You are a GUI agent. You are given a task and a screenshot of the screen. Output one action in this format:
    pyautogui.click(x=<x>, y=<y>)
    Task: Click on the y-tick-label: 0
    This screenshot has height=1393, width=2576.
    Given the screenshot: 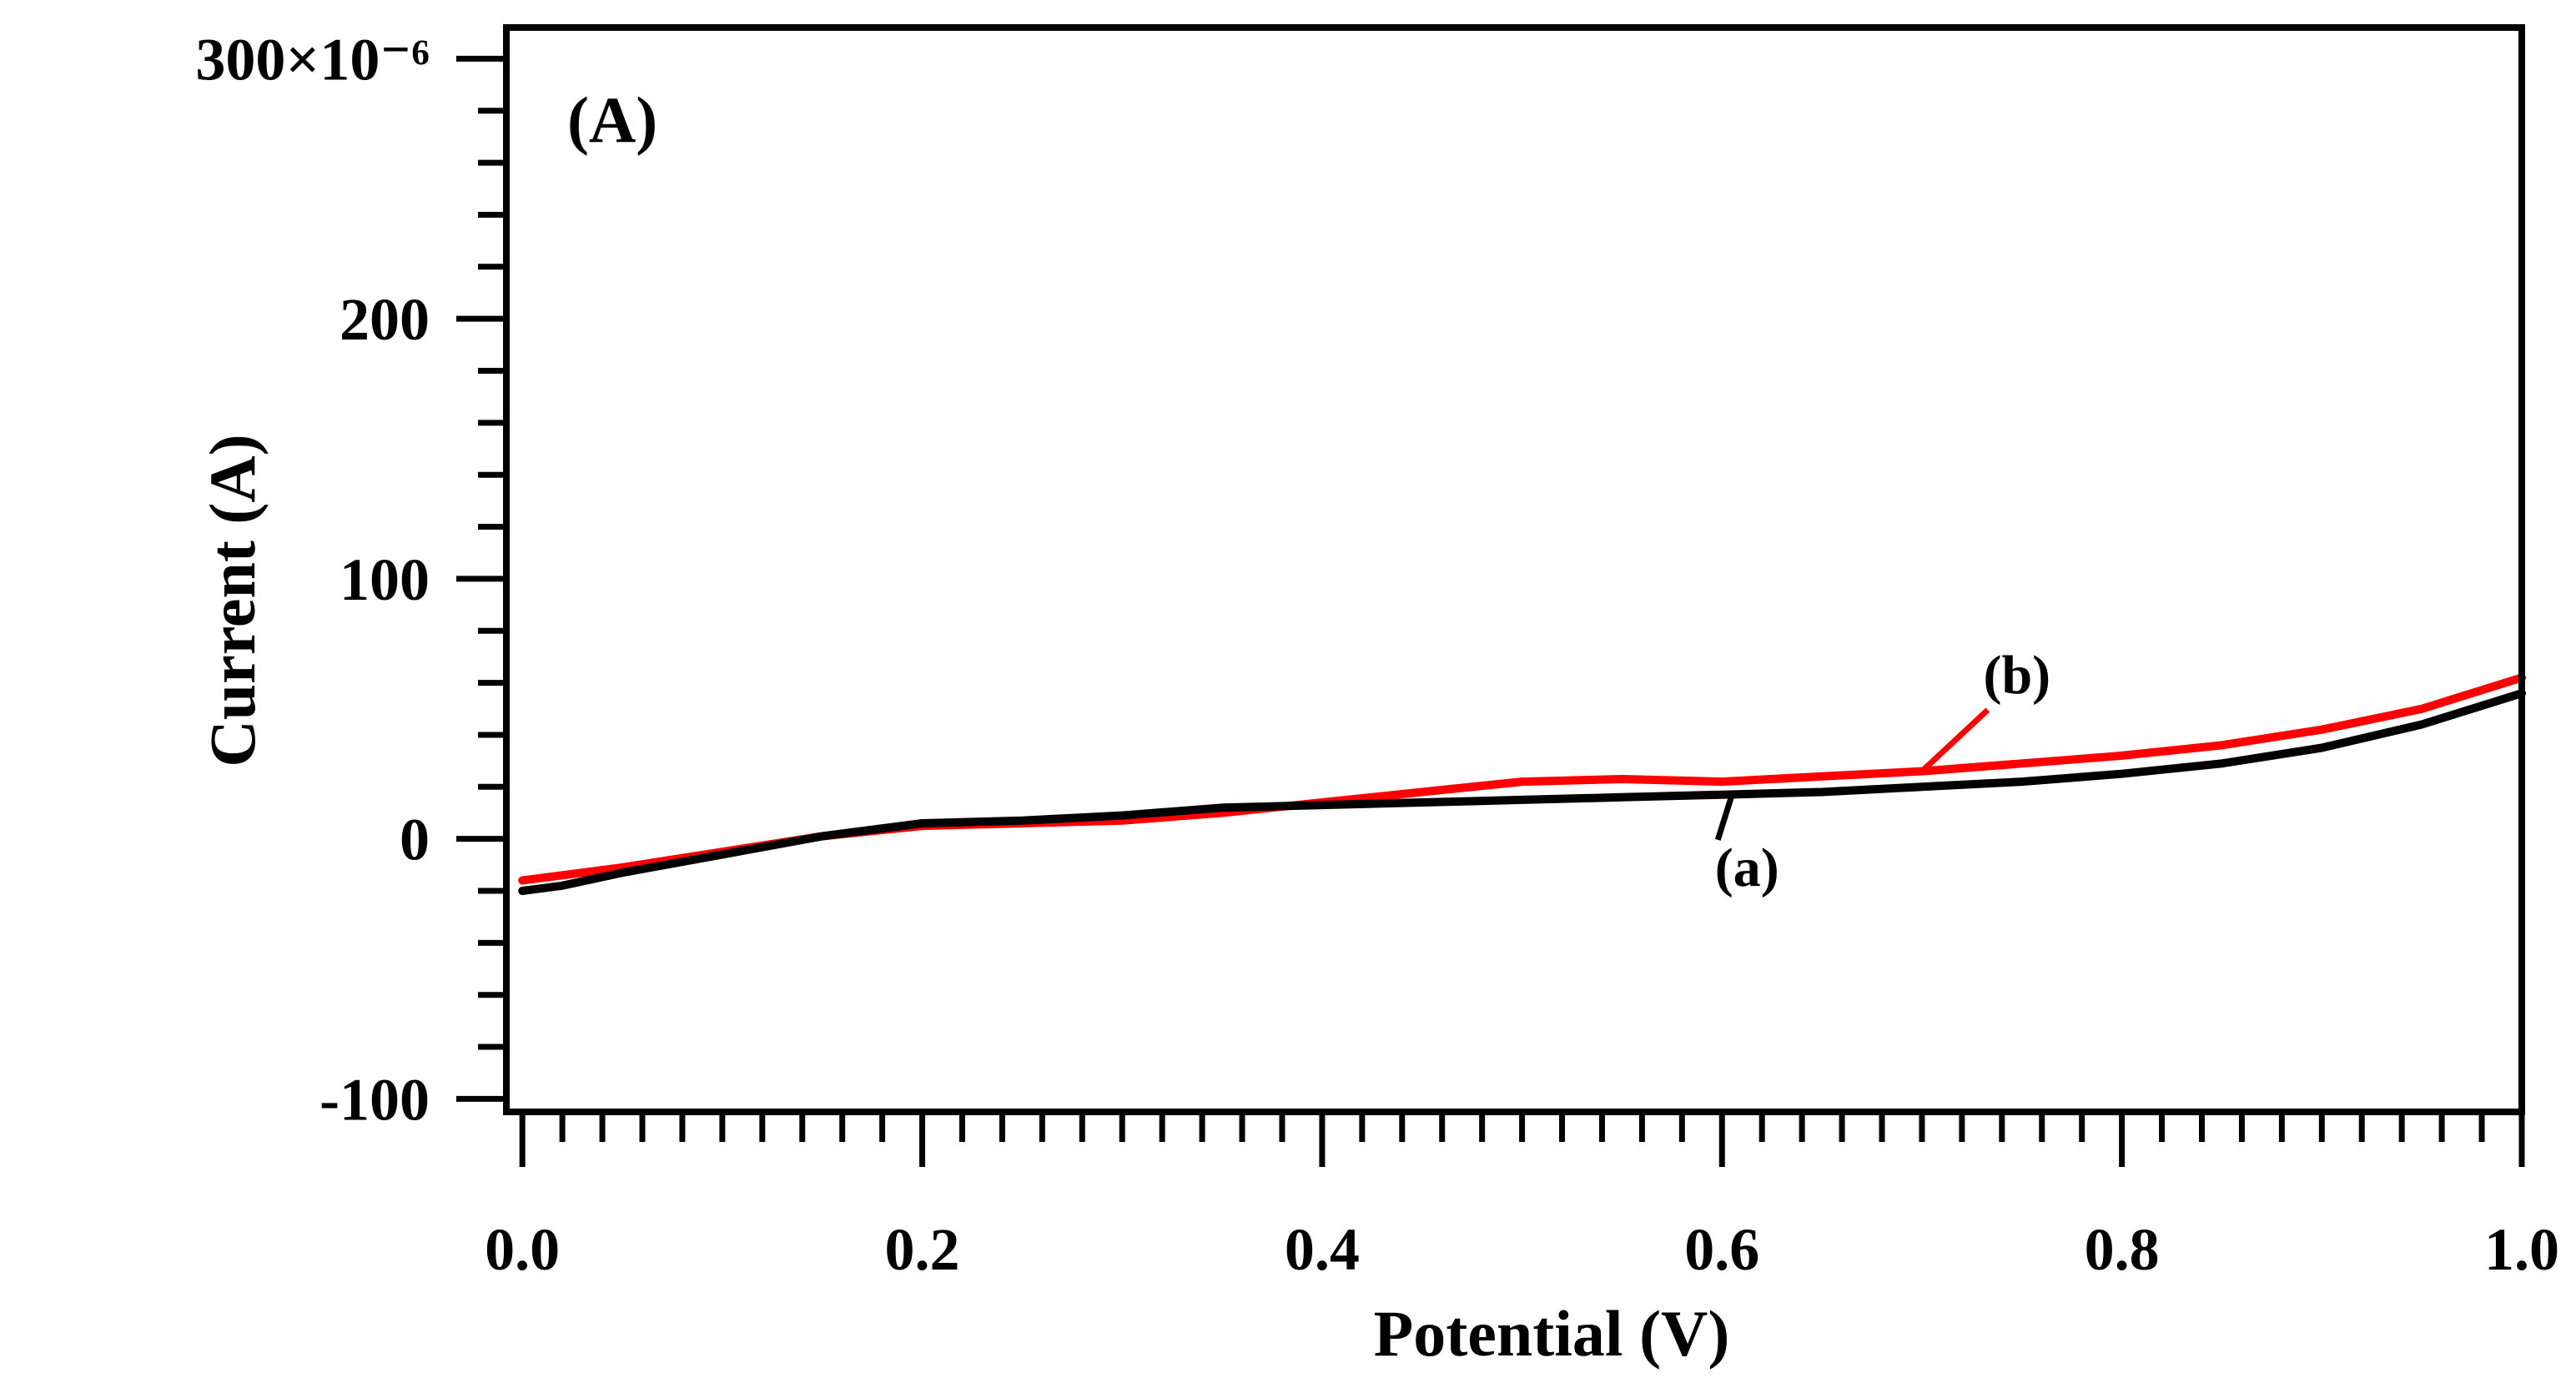 What is the action you would take?
    pyautogui.click(x=415, y=840)
    